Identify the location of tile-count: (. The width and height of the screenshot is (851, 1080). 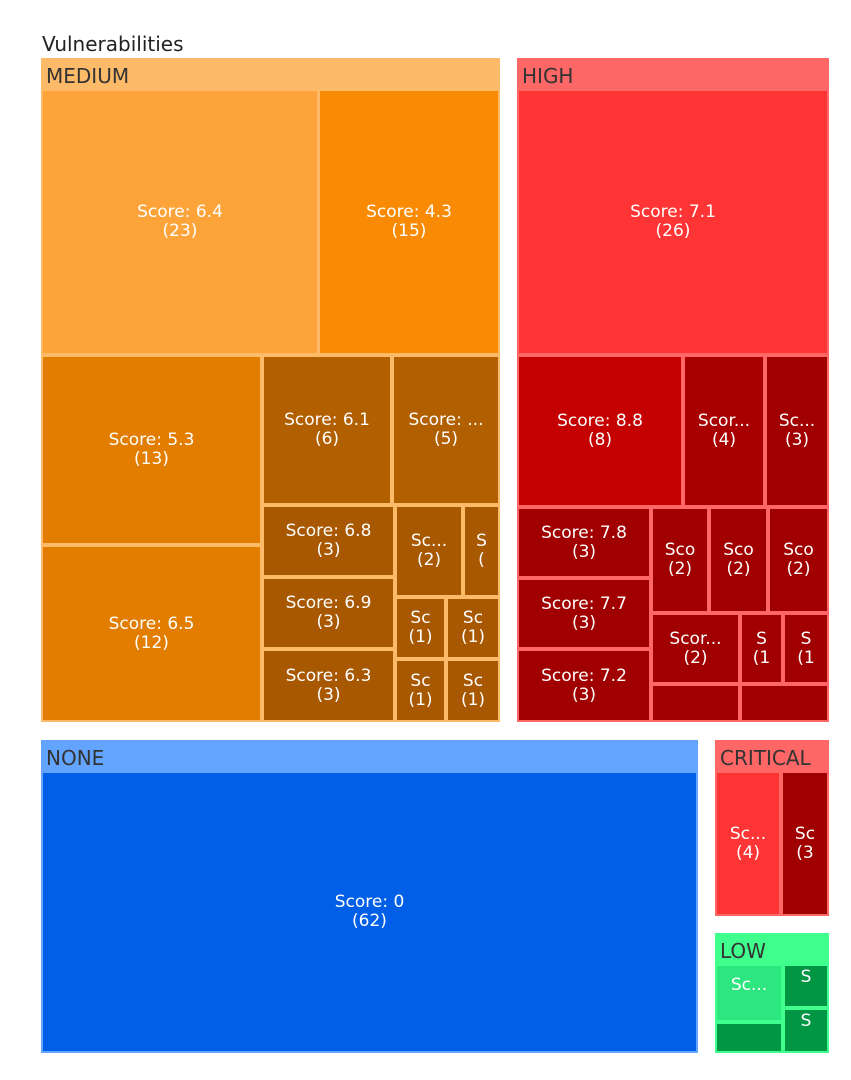
(481, 560).